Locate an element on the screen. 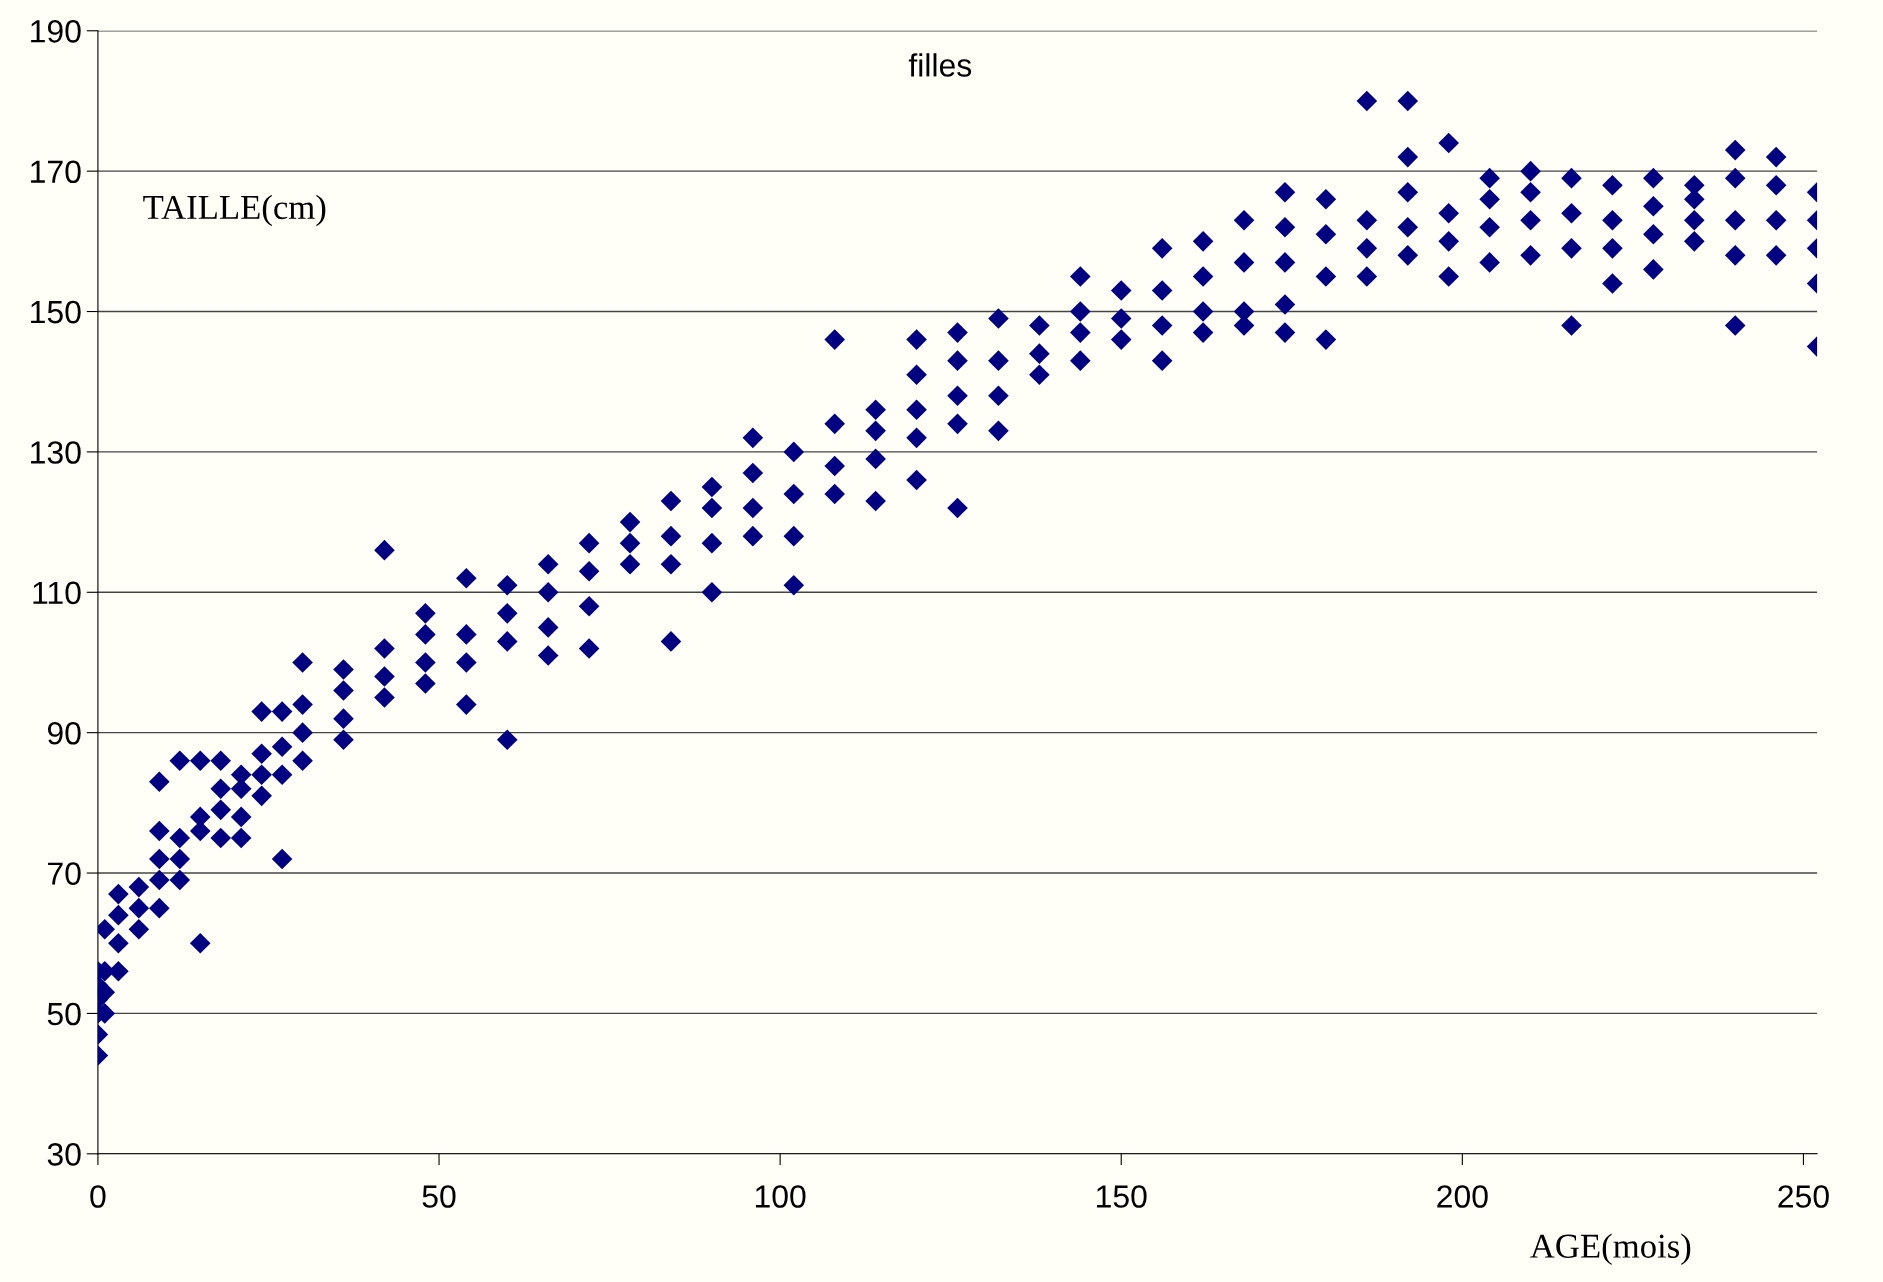  text: filles is located at coordinates (940, 65).